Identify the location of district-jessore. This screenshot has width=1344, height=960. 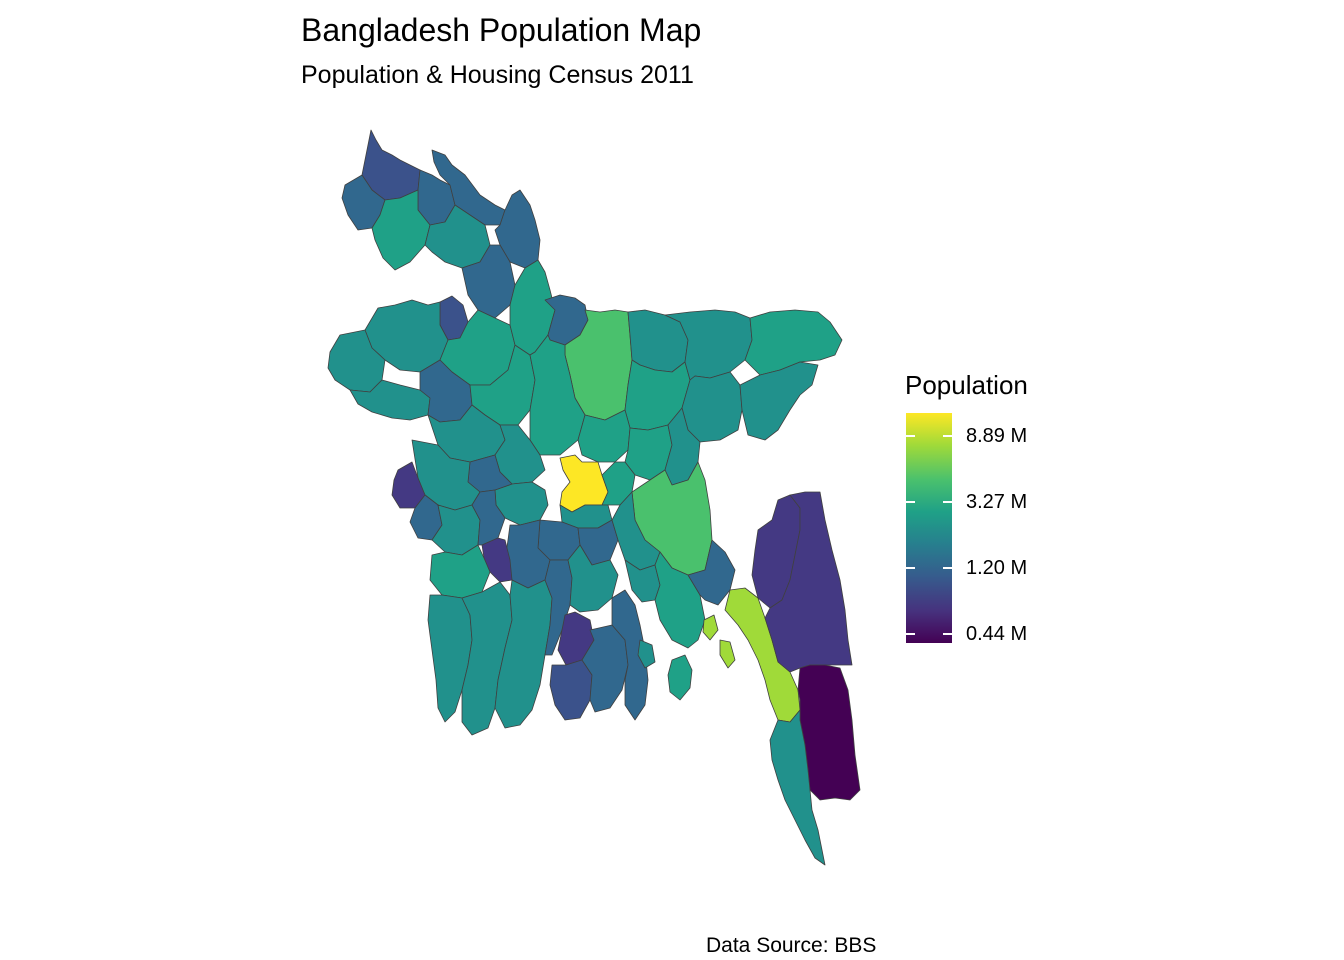
(460, 571).